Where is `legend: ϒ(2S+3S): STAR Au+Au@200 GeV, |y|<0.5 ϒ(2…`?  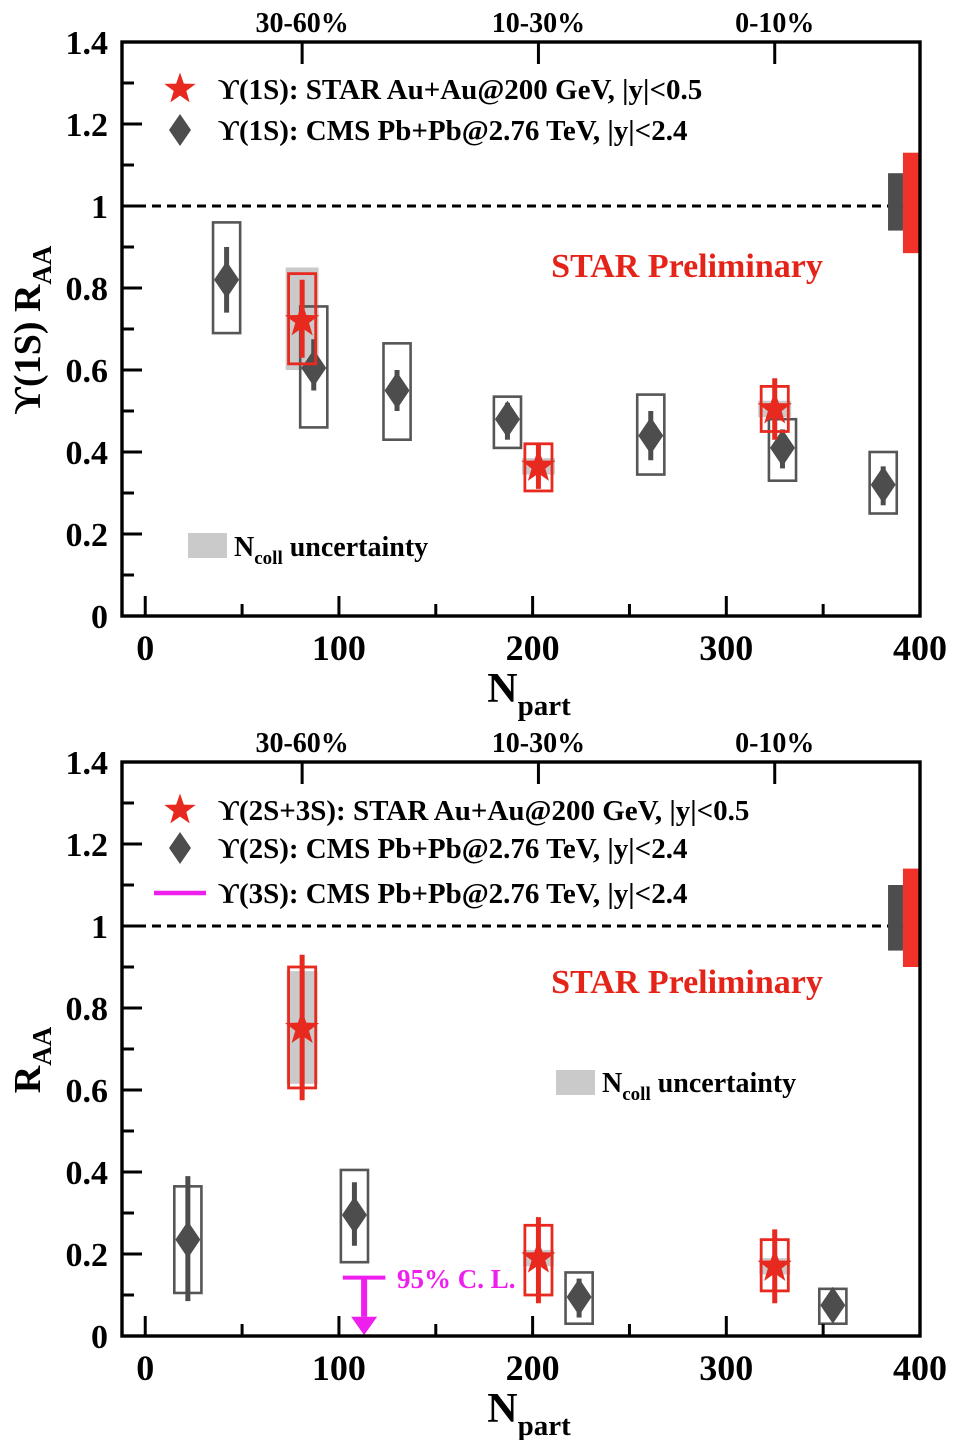 legend: ϒ(2S+3S): STAR Au+Au@200 GeV, |y|<0.5 ϒ(2… is located at coordinates (451, 851).